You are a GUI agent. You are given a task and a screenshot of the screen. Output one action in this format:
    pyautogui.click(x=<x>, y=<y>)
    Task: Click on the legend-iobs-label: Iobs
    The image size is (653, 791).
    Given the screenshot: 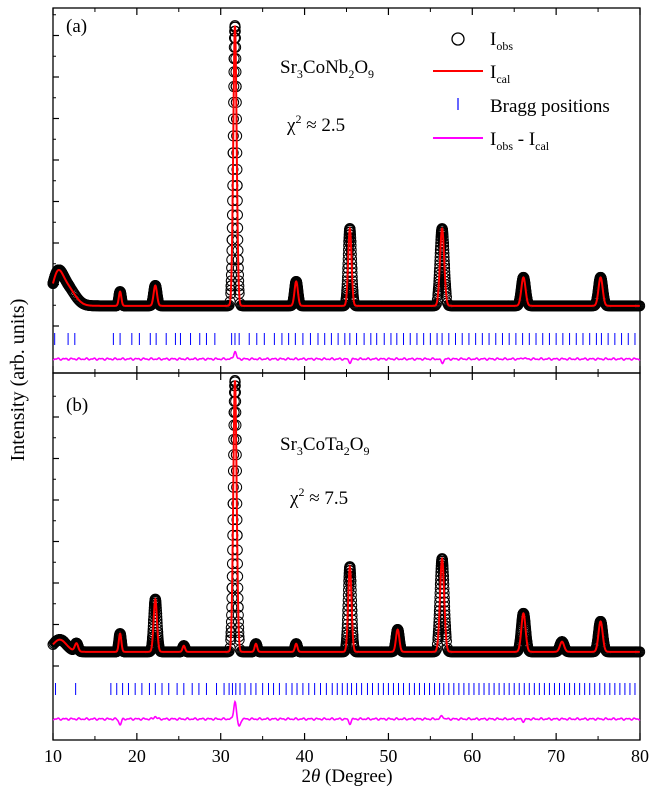 What is the action you would take?
    pyautogui.click(x=501, y=41)
    